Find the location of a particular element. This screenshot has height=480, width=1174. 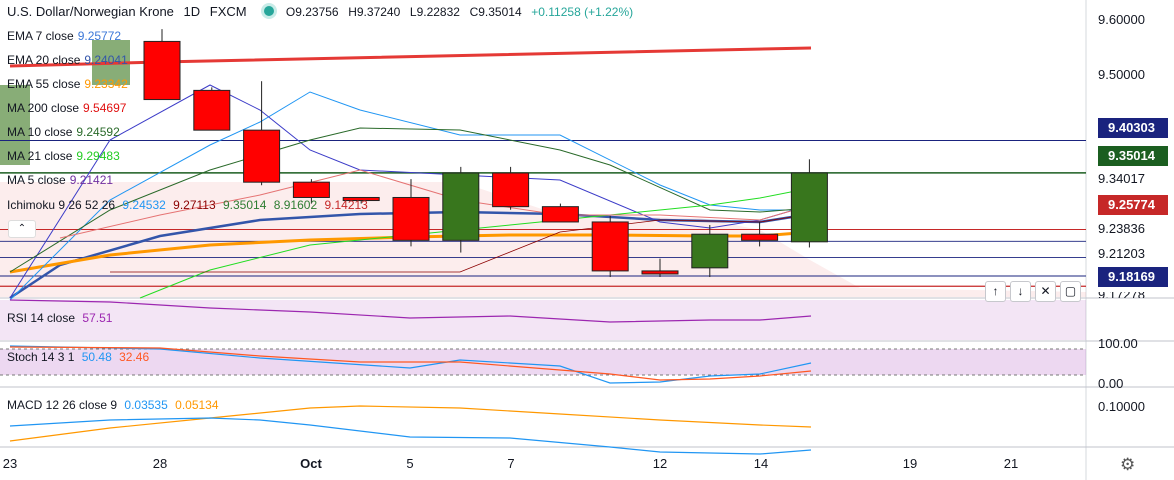

legend-item: EMA 7 close 9.25772 is located at coordinates (66, 36).